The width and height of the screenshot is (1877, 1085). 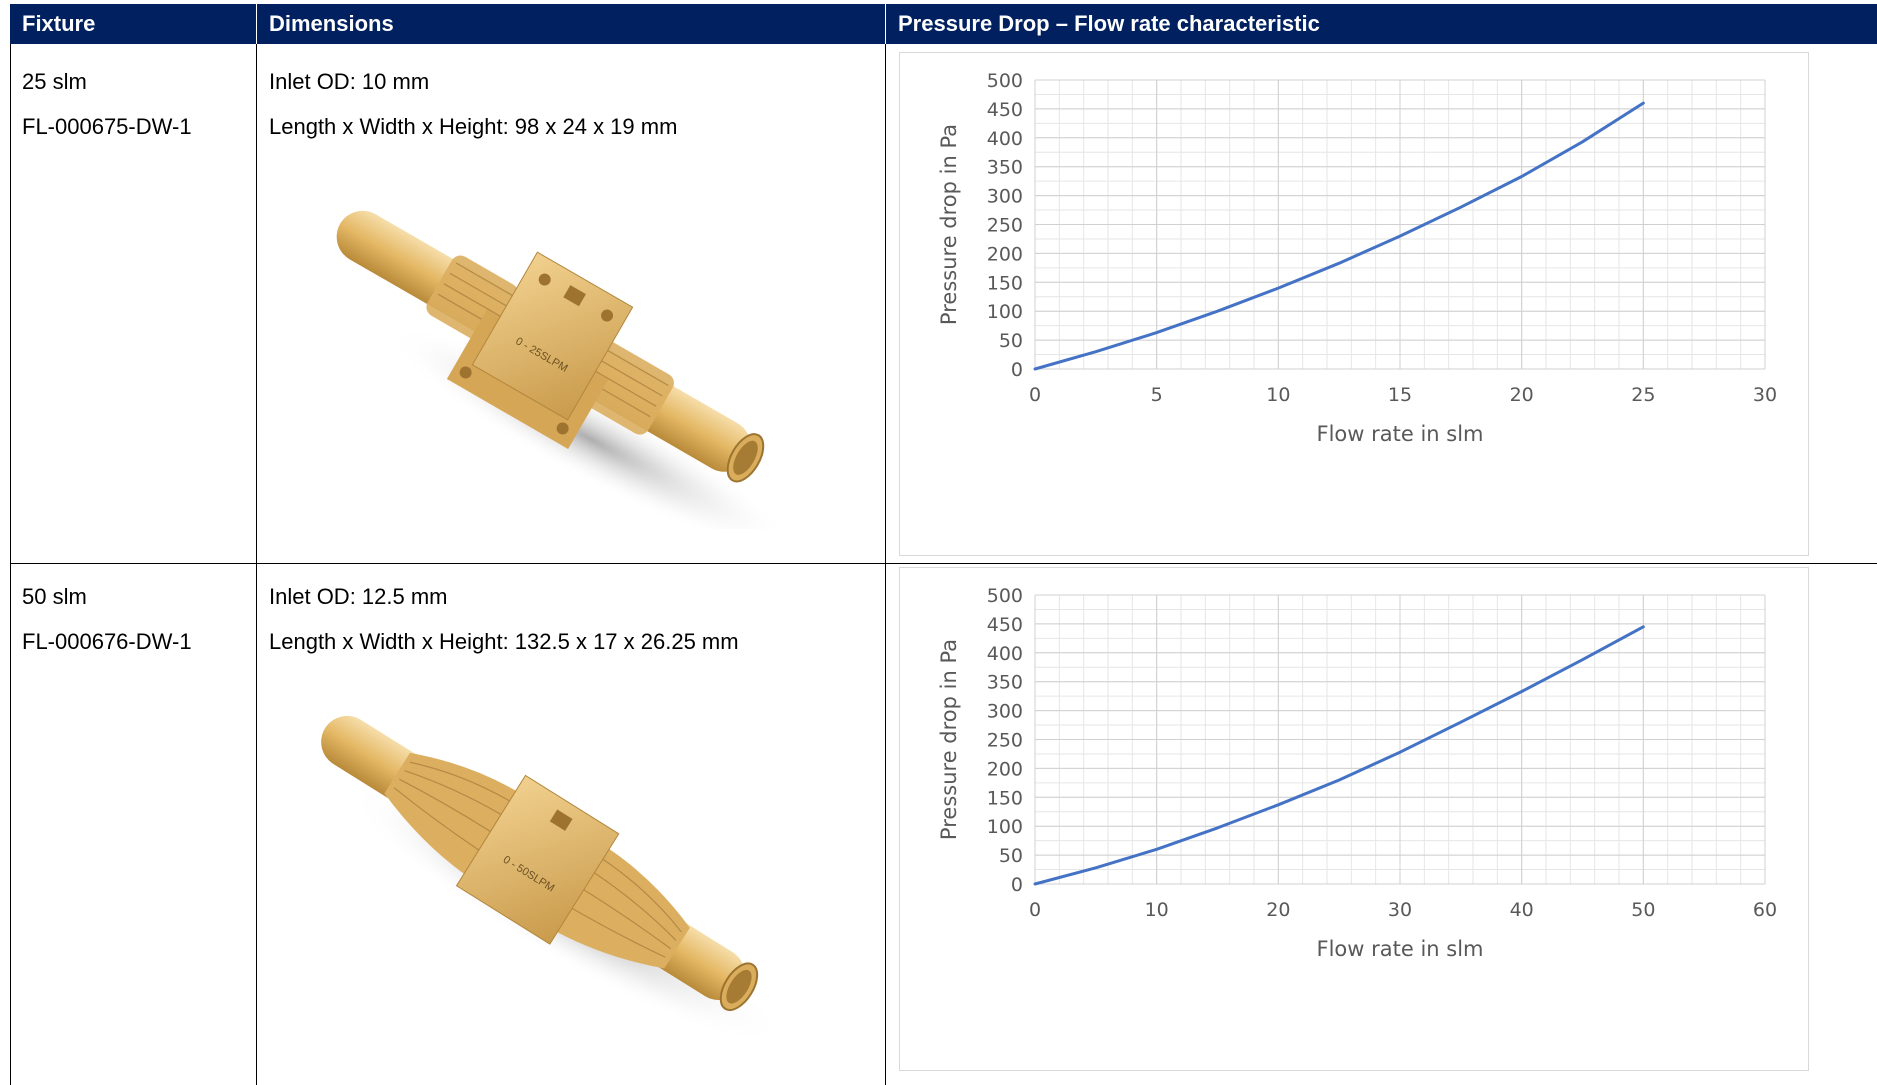 I want to click on fixture-rate: 25 slm, so click(x=54, y=81).